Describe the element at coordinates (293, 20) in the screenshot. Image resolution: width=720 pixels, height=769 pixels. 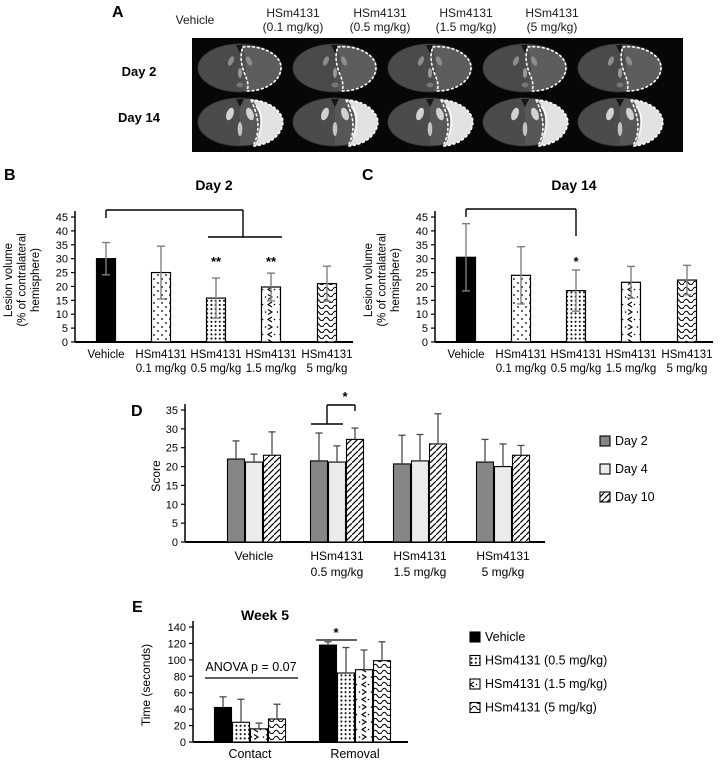
I see `column-header-1: HSm4131 (0.1 mg/kg)` at that location.